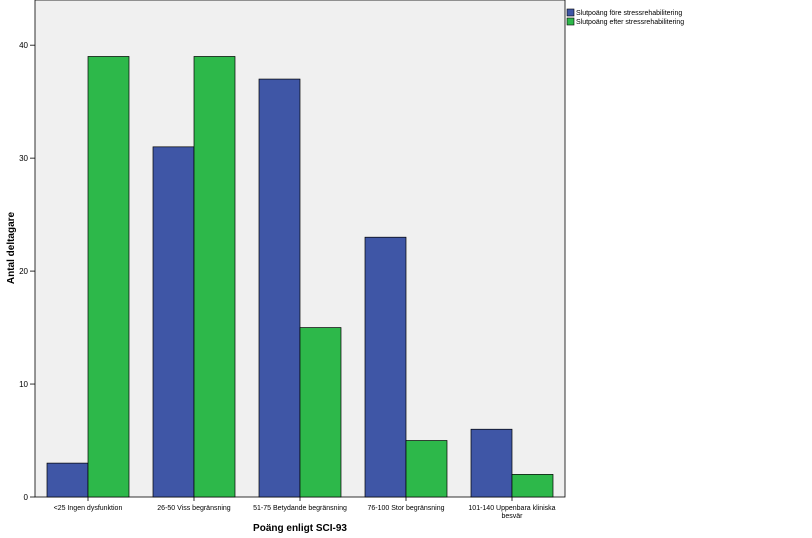 This screenshot has width=812, height=538. What do you see at coordinates (511, 512) in the screenshot?
I see `x-tick-label: 101-140 Uppenbara kliniska besvär` at bounding box center [511, 512].